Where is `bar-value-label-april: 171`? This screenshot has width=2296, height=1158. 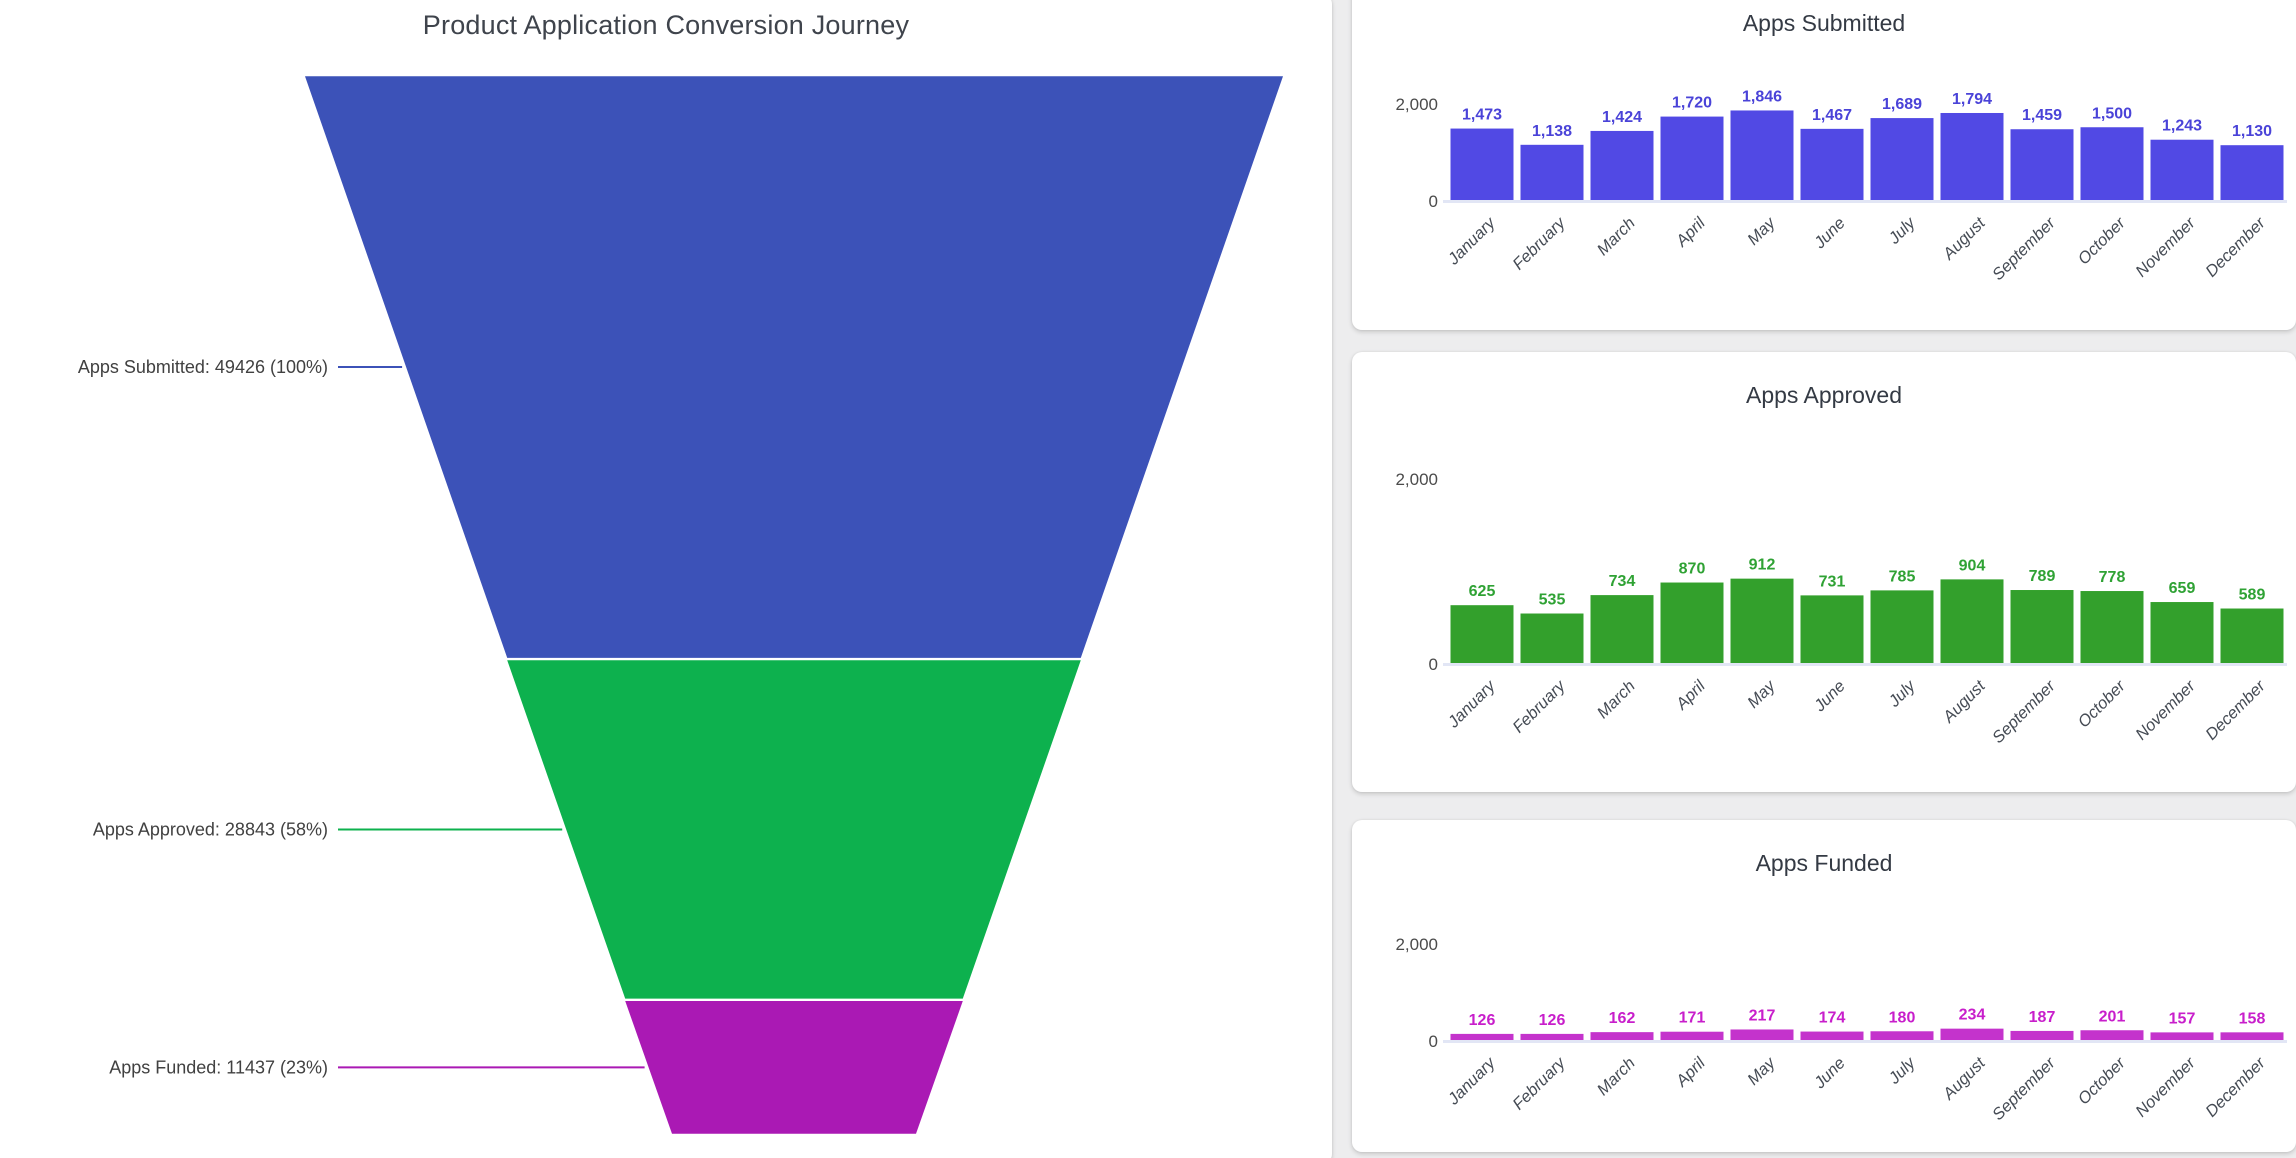 bar-value-label-april: 171 is located at coordinates (1692, 1018).